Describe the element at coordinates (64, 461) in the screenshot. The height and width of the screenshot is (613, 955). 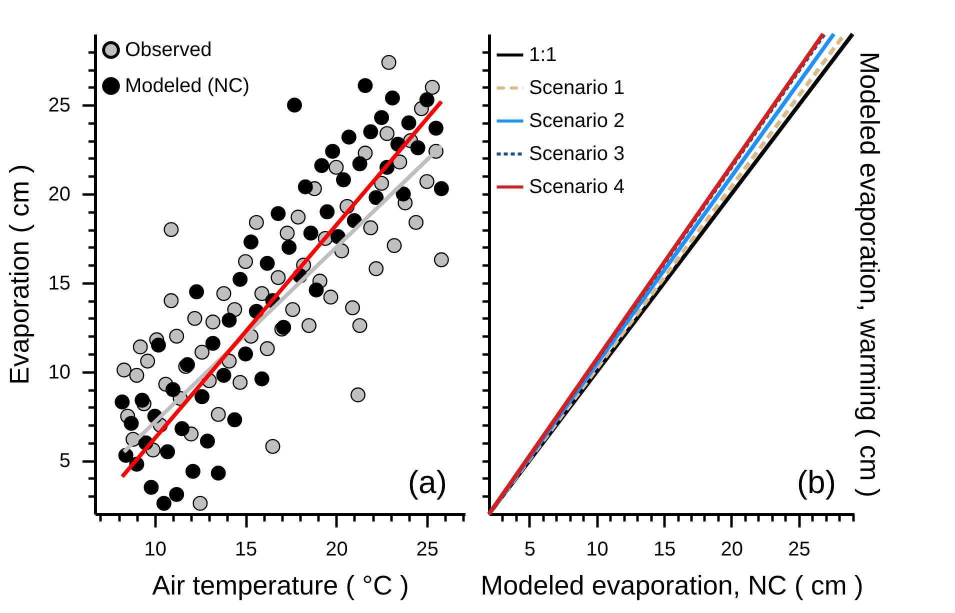
I see `y-tick-label: 5` at that location.